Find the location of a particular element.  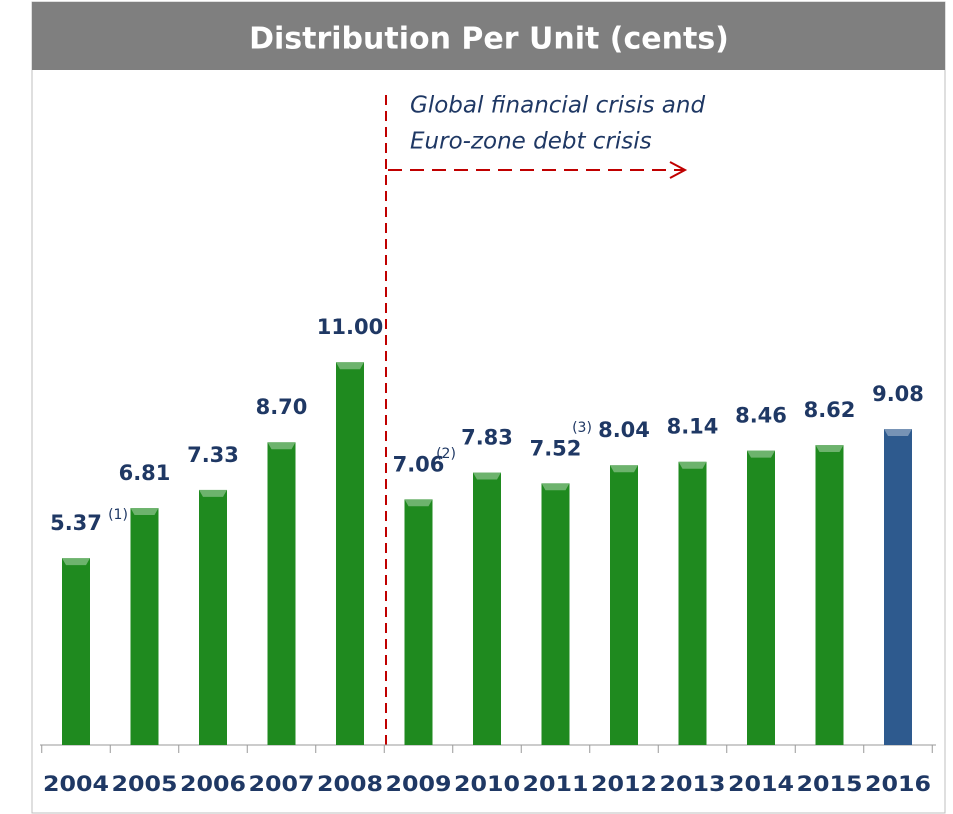

data-label: 8.14 is located at coordinates (693, 427).